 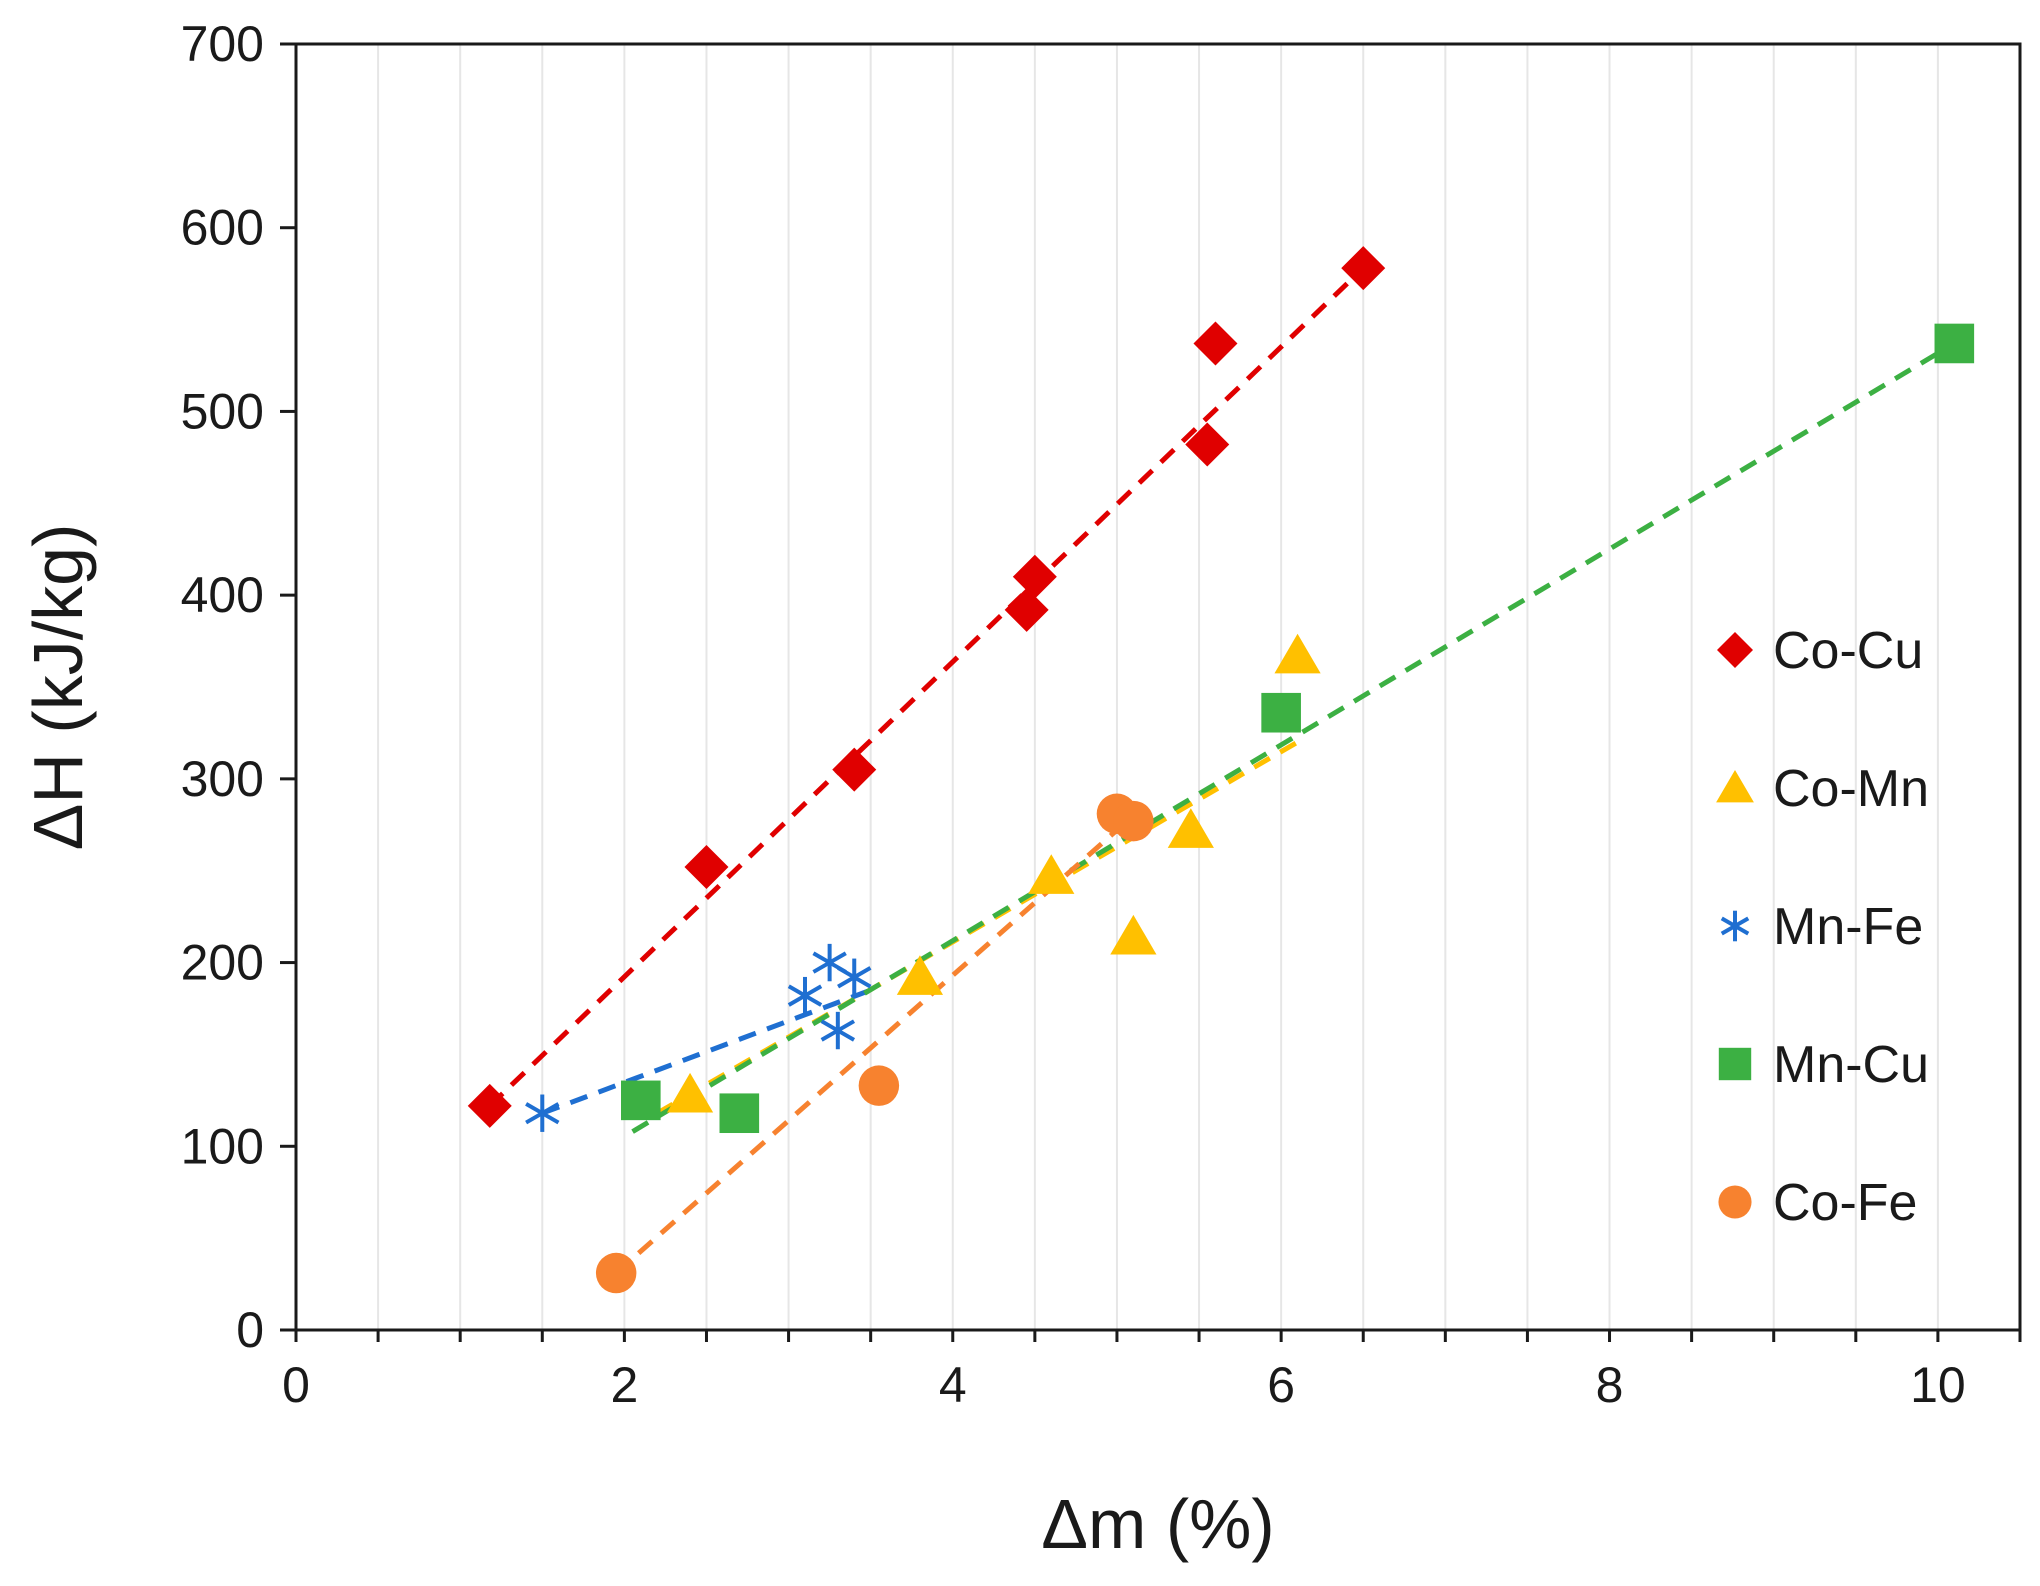 I want to click on x-tick-label: 0, so click(x=296, y=1385).